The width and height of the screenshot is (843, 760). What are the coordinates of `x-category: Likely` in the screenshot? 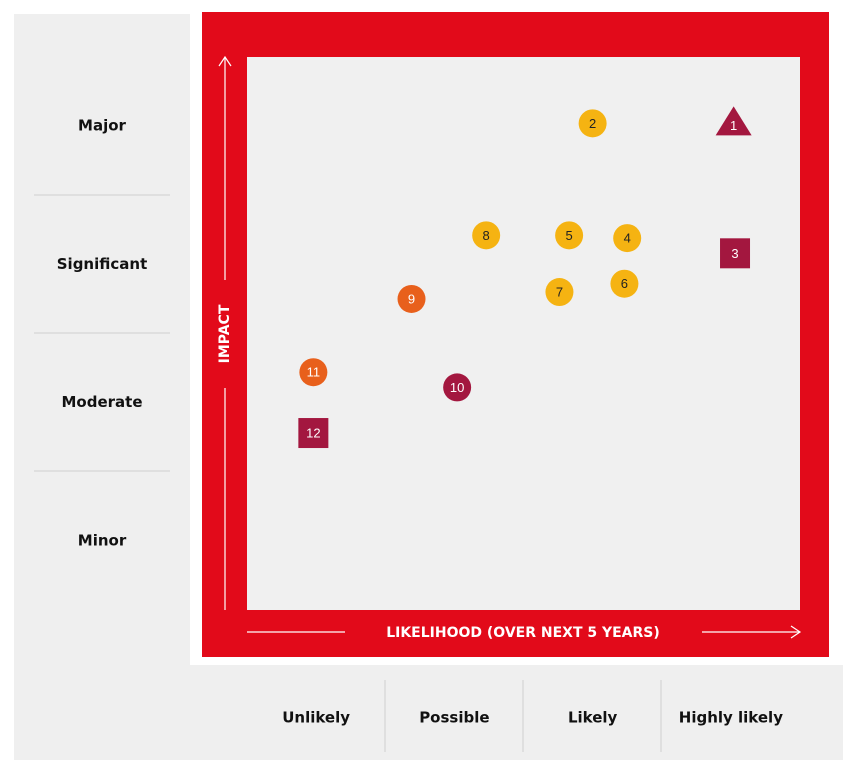 It's located at (593, 718).